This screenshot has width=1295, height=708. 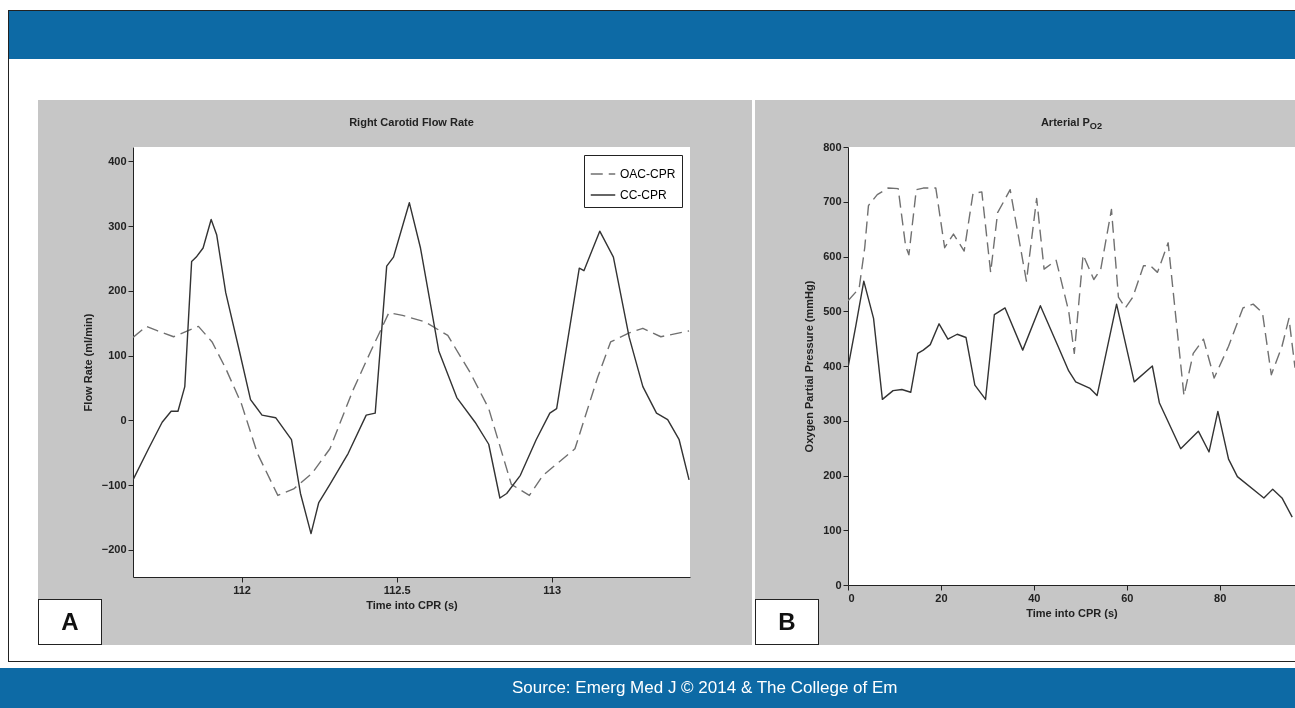 What do you see at coordinates (1127, 597) in the screenshot?
I see `x-tick-label: 60` at bounding box center [1127, 597].